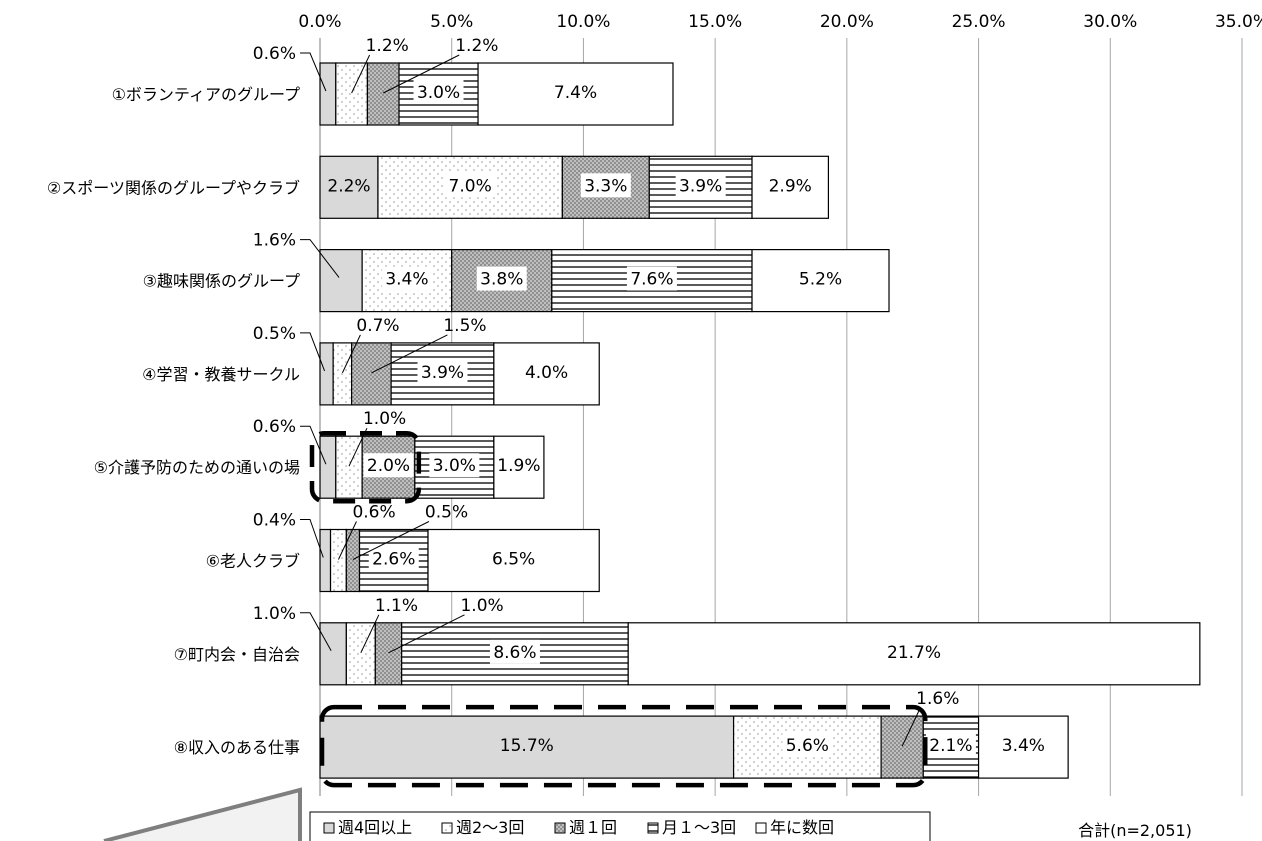 This screenshot has height=841, width=1262. What do you see at coordinates (348, 186) in the screenshot?
I see `data-label: 2.2%` at bounding box center [348, 186].